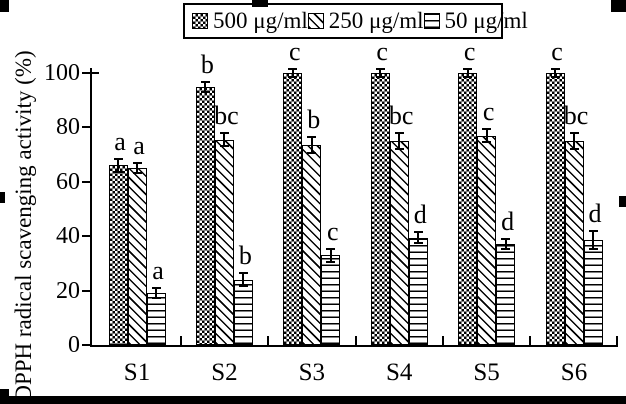 This screenshot has width=626, height=404. Describe the element at coordinates (94, 73) in the screenshot. I see `y-axis-top-tick` at that location.